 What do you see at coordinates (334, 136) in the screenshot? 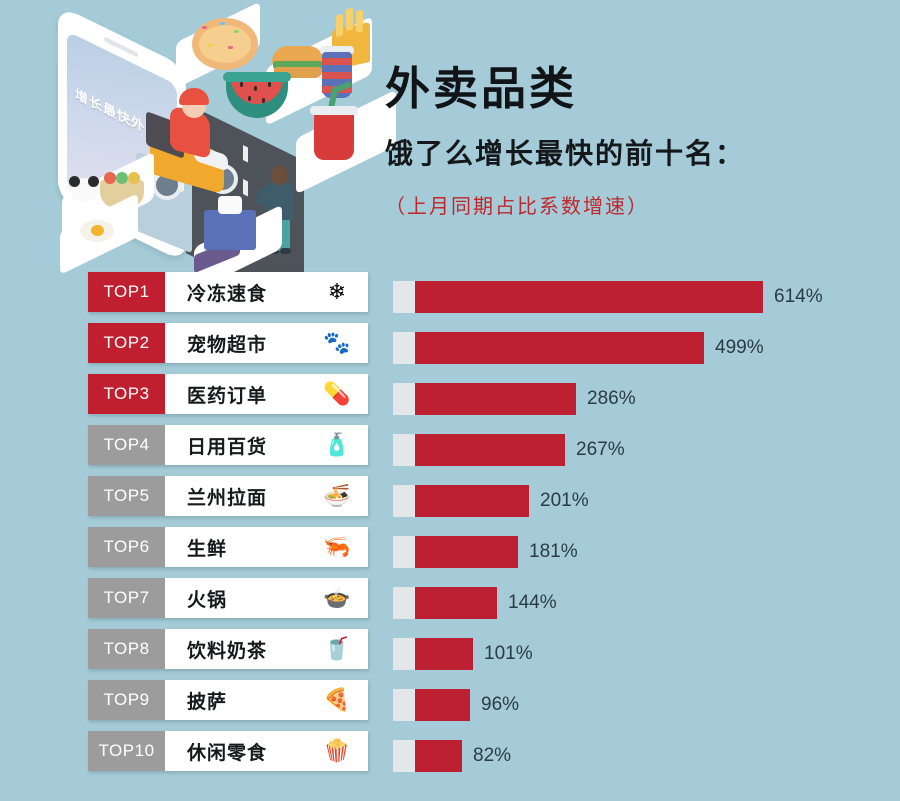
I see `juice-cup-icon` at bounding box center [334, 136].